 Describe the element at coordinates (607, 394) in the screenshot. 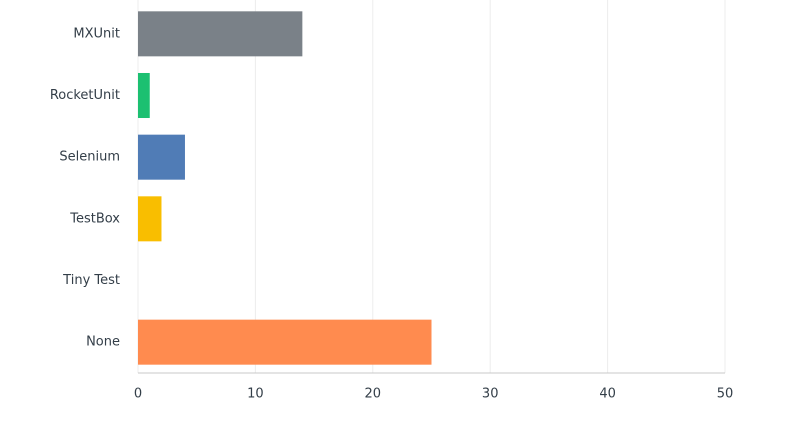

I see `x-tick-label: 40` at that location.